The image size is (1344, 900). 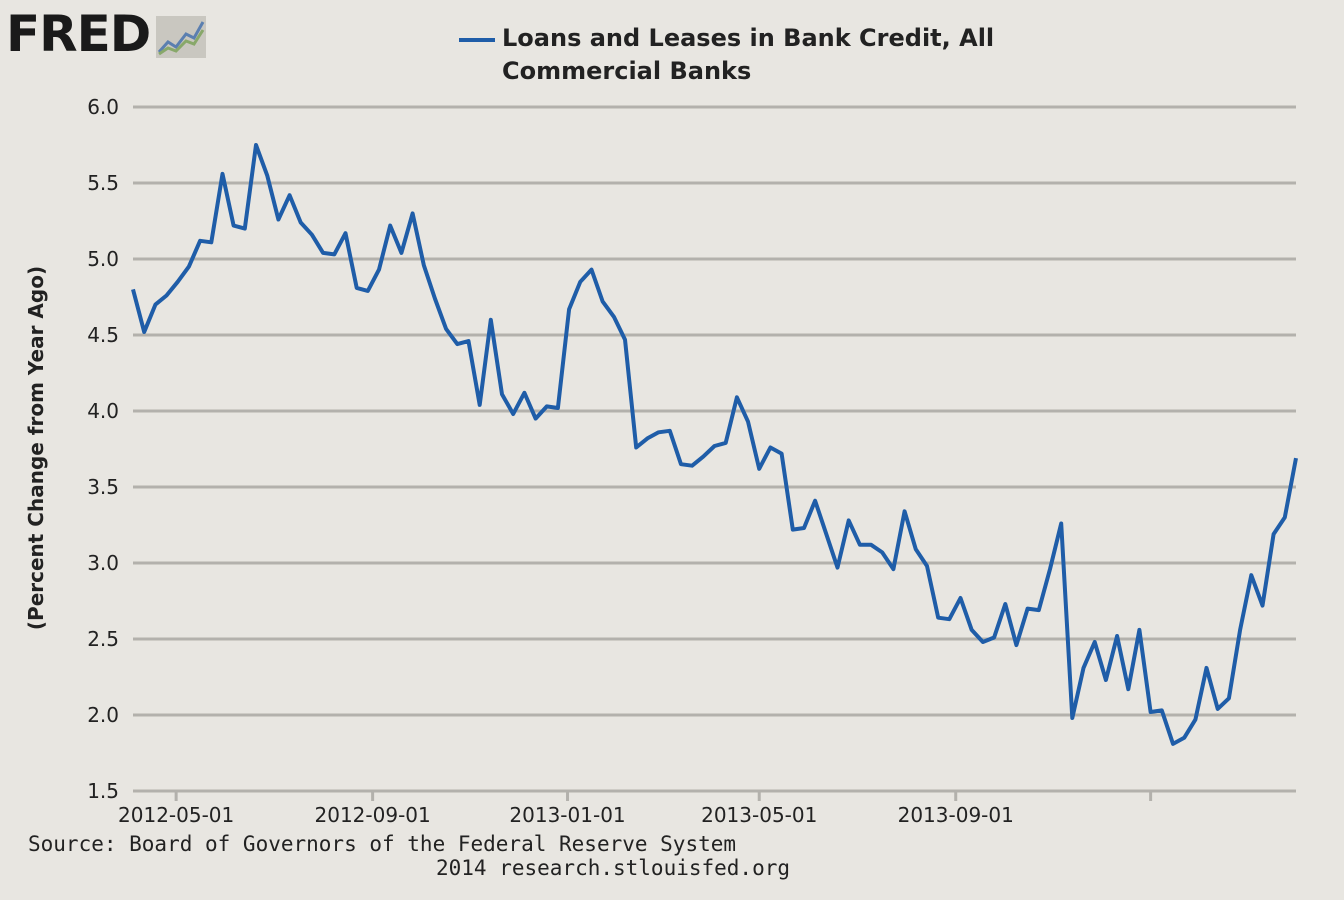 What do you see at coordinates (748, 38) in the screenshot?
I see `legend-label-line1: Loans and Leases in Bank Credit, All` at bounding box center [748, 38].